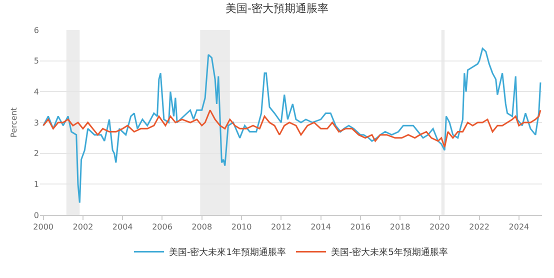 This screenshot has height=278, width=554. What do you see at coordinates (43, 227) in the screenshot?
I see `x-tick-label: 2000` at bounding box center [43, 227].